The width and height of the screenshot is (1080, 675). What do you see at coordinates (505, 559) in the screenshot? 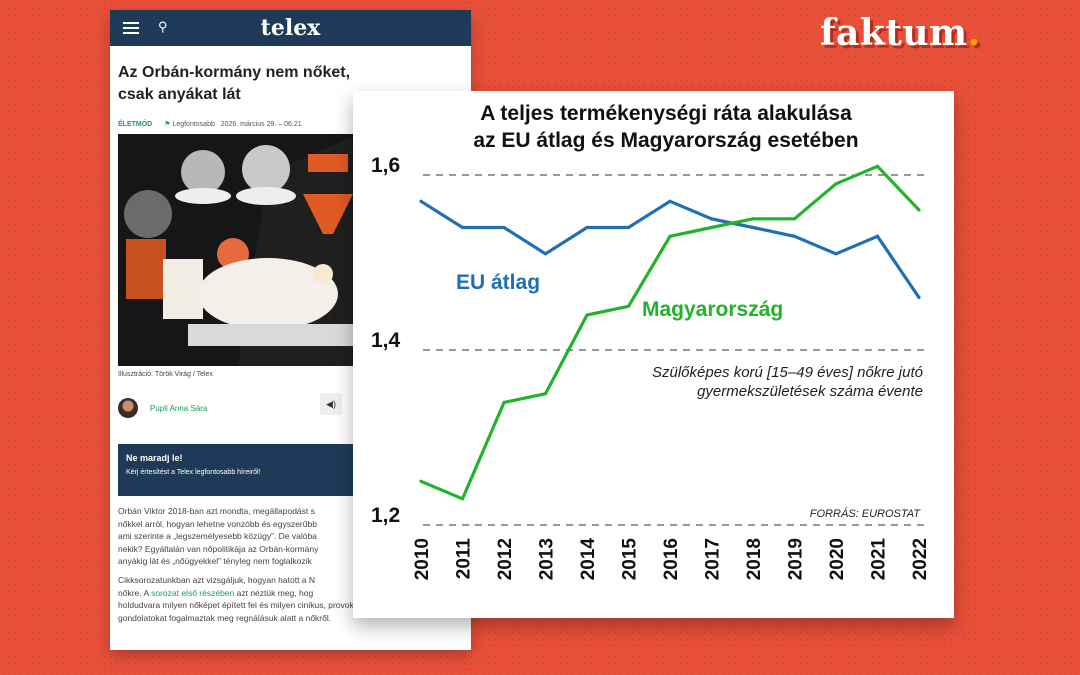
I see `x-tick-label: 2012` at bounding box center [505, 559].